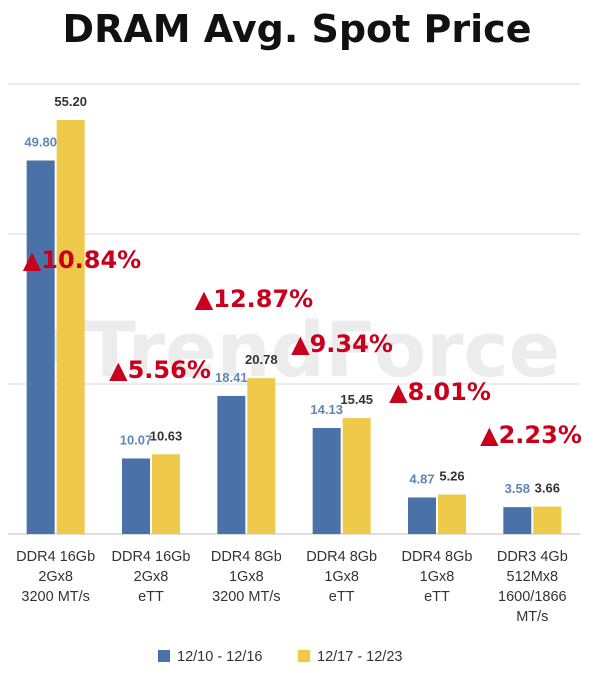 This screenshot has height=673, width=599. Describe the element at coordinates (261, 359) in the screenshot. I see `data-label: 20.78` at that location.